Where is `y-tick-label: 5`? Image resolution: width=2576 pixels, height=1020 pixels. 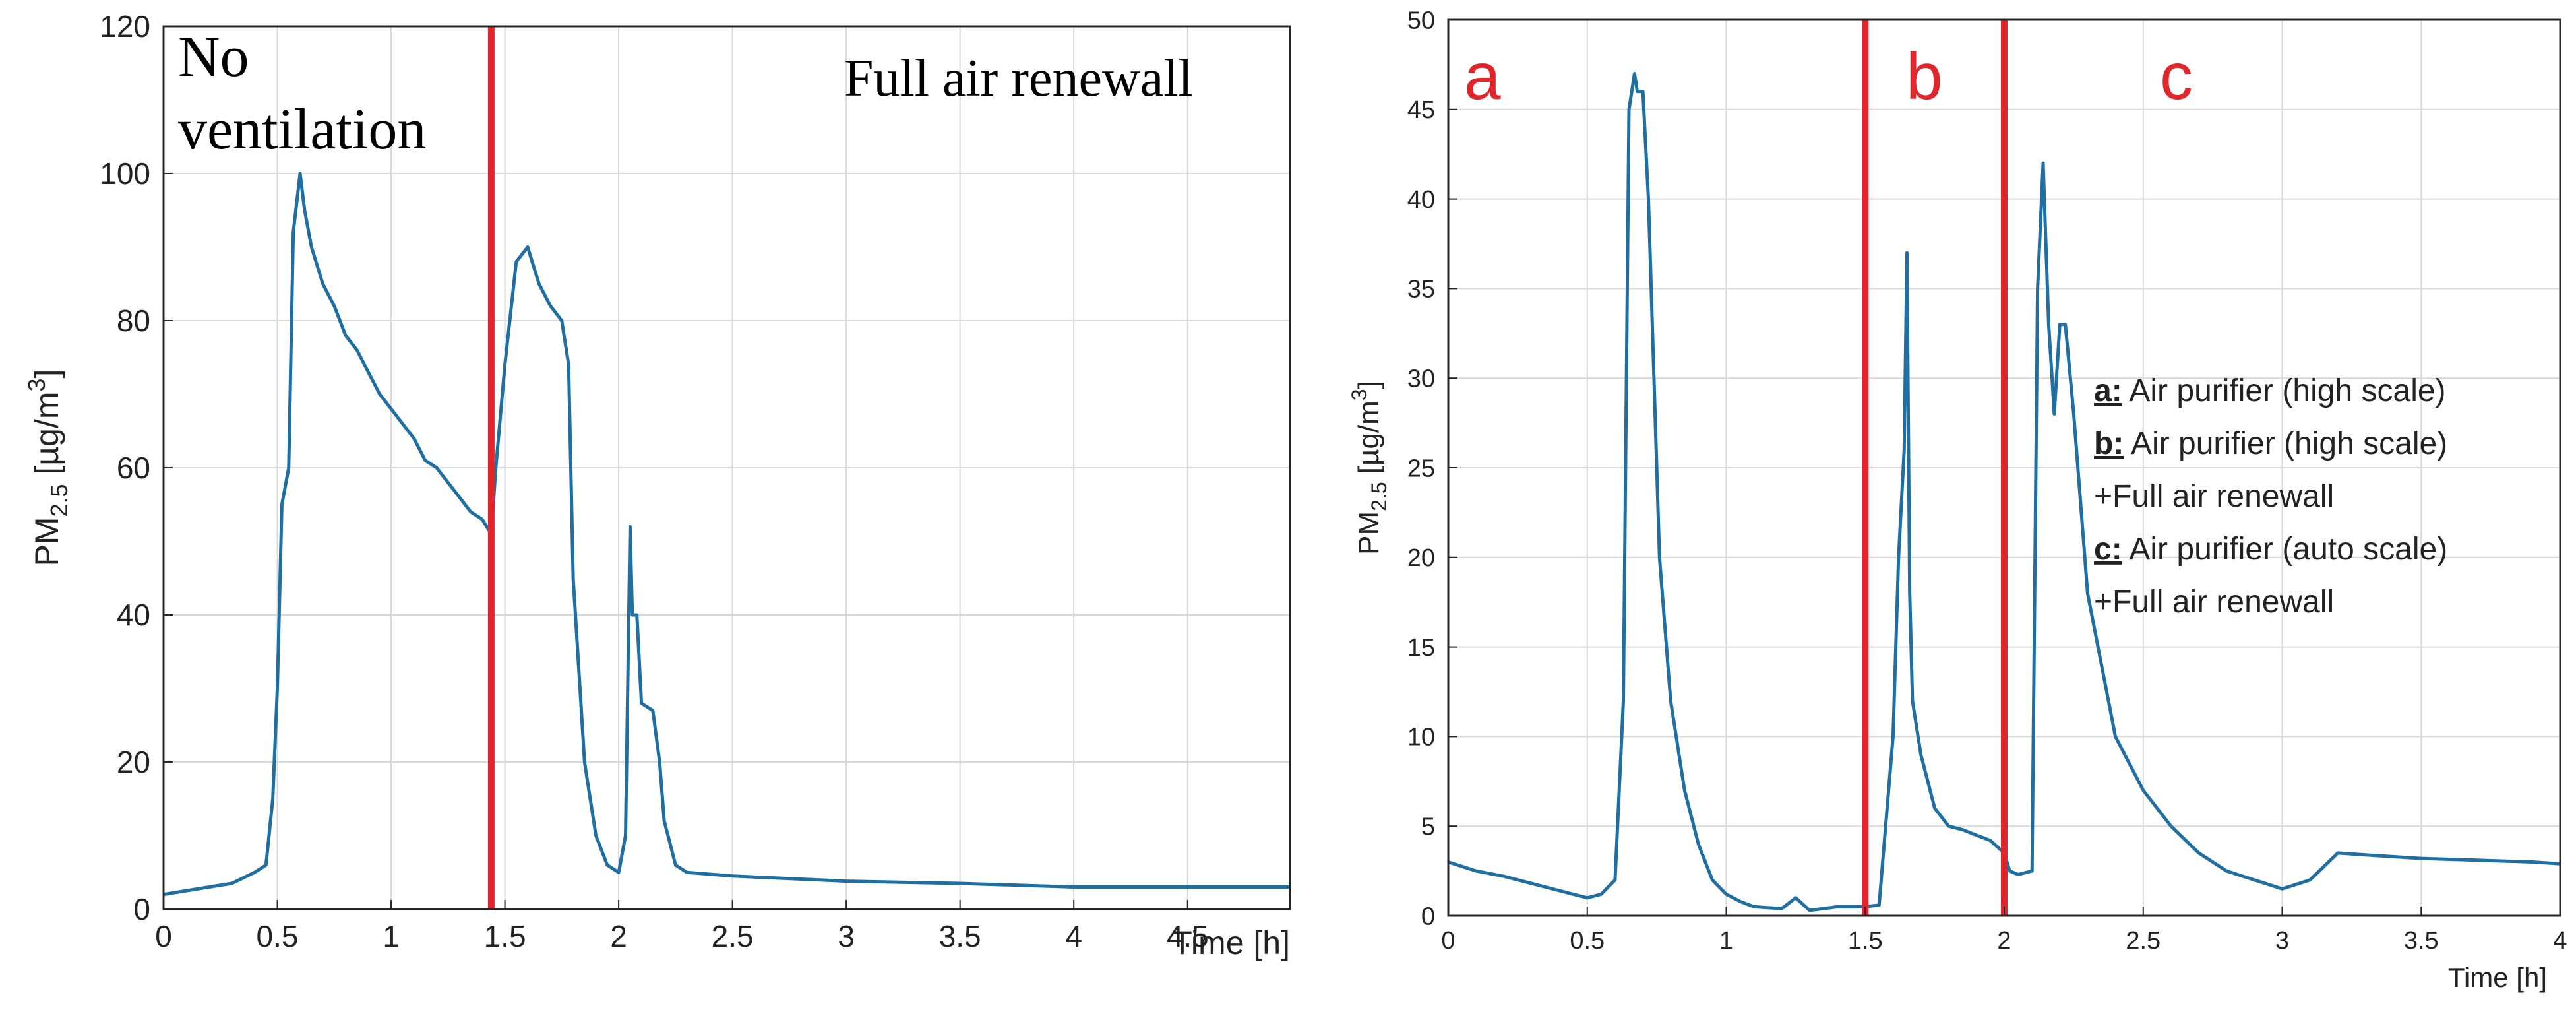 y-tick-label: 5 is located at coordinates (1428, 827).